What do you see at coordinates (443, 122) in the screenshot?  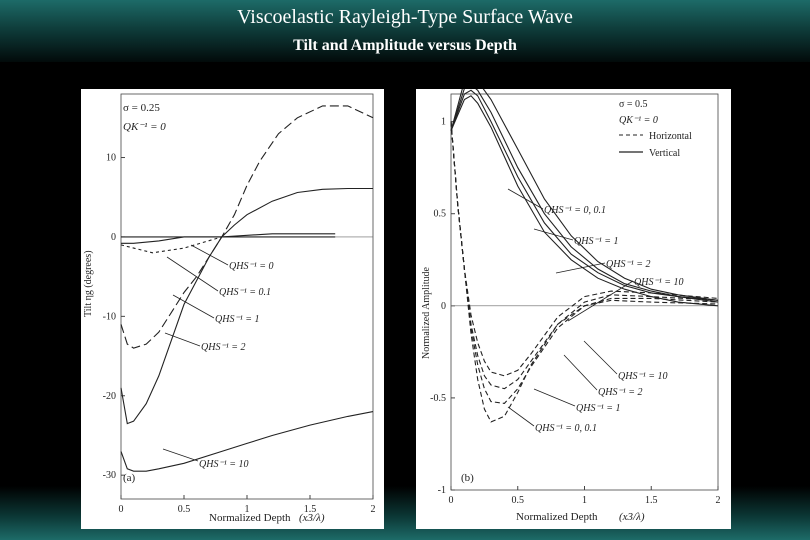 I see `y-tick-label: 1` at bounding box center [443, 122].